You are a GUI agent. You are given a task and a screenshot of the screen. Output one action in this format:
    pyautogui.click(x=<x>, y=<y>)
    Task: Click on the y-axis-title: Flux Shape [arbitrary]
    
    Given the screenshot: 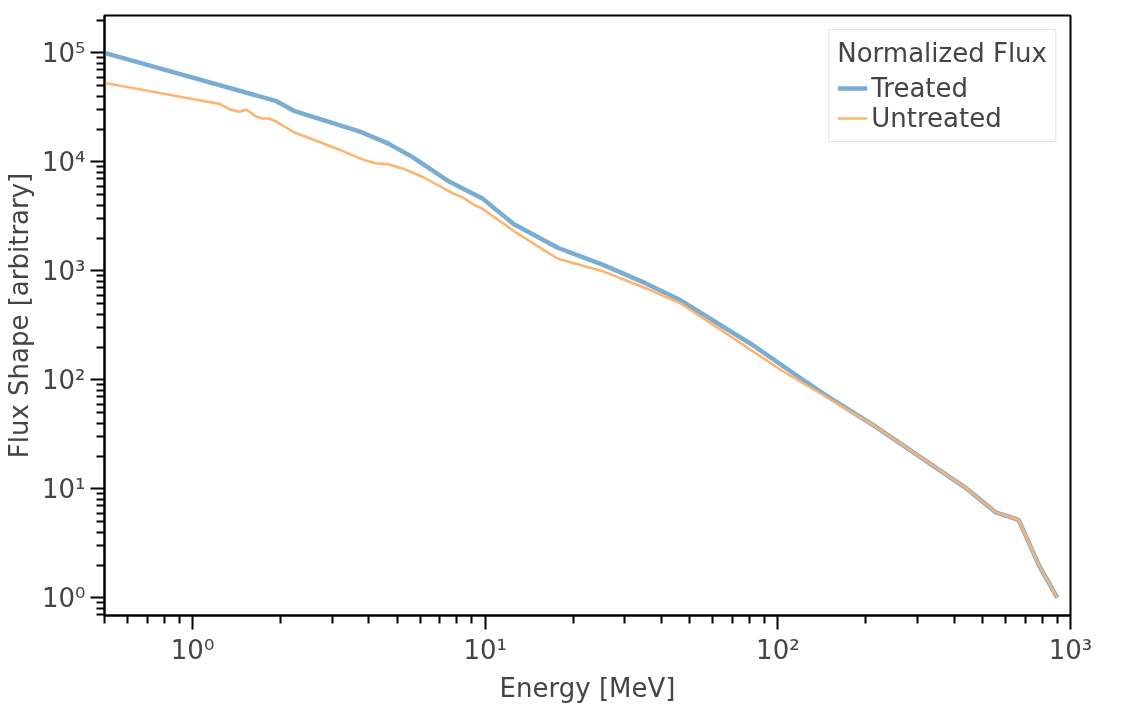 What is the action you would take?
    pyautogui.click(x=18, y=315)
    